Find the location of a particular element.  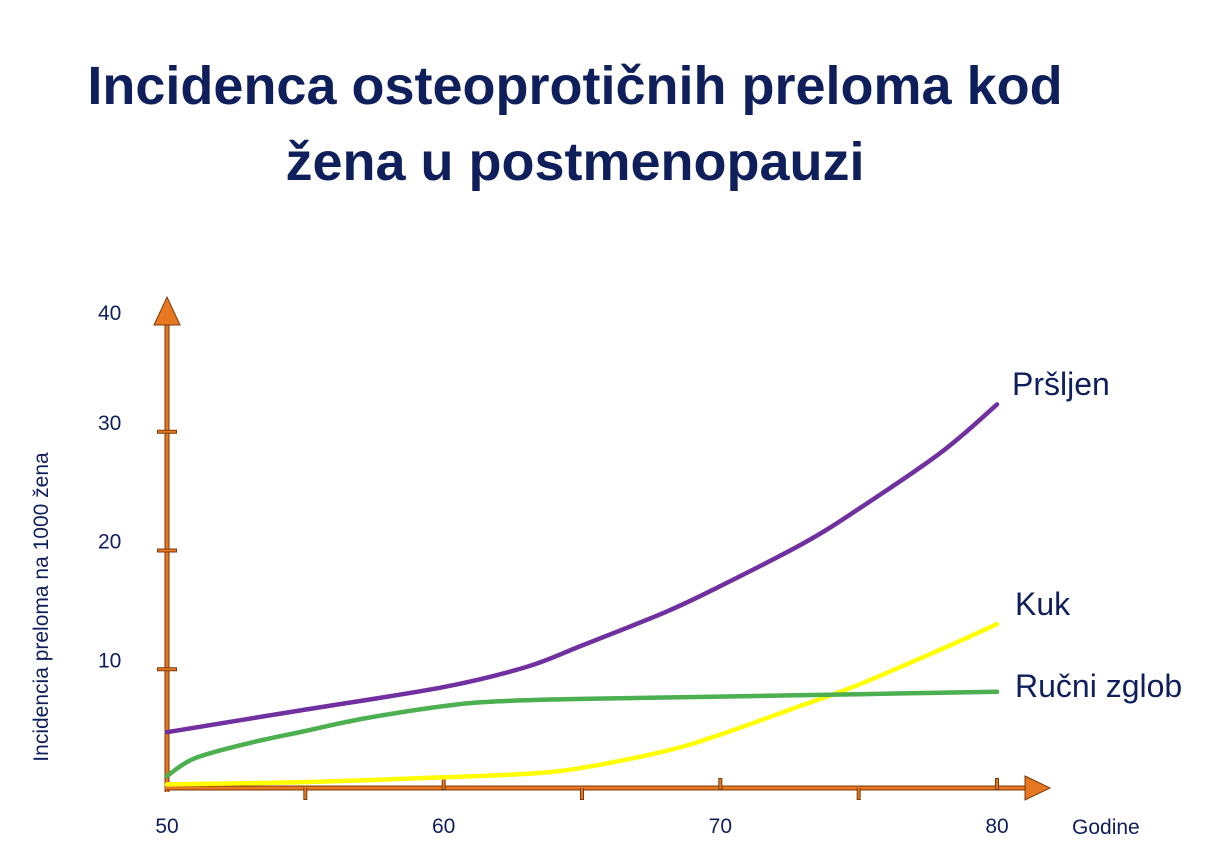

x-tick-label: 80 is located at coordinates (996, 826).